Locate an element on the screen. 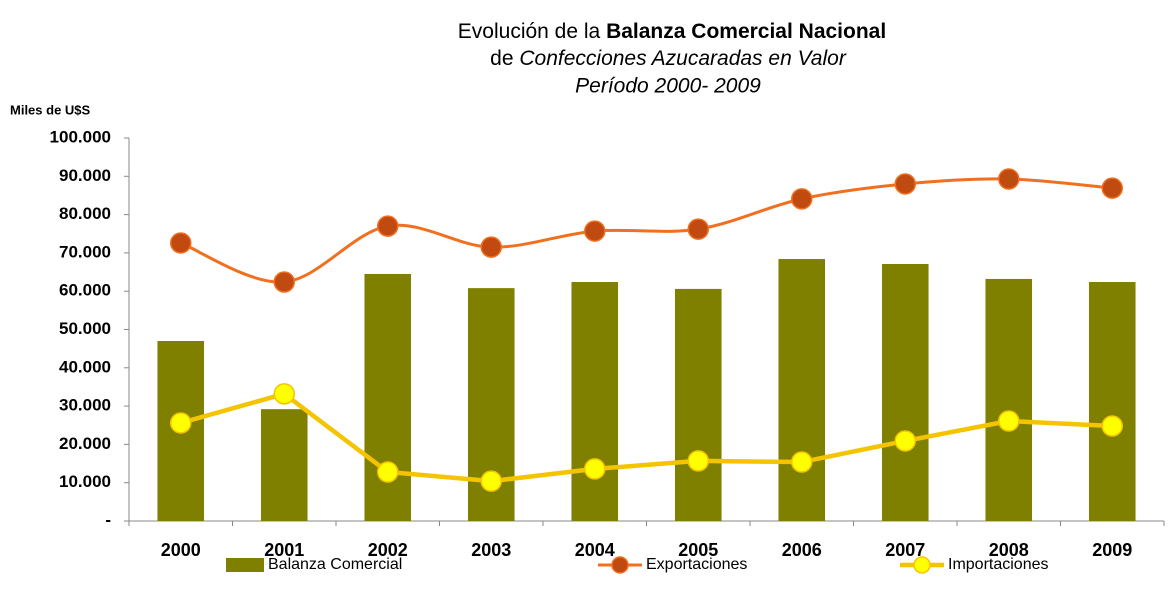  x-tick-label: 2009 is located at coordinates (1112, 550).